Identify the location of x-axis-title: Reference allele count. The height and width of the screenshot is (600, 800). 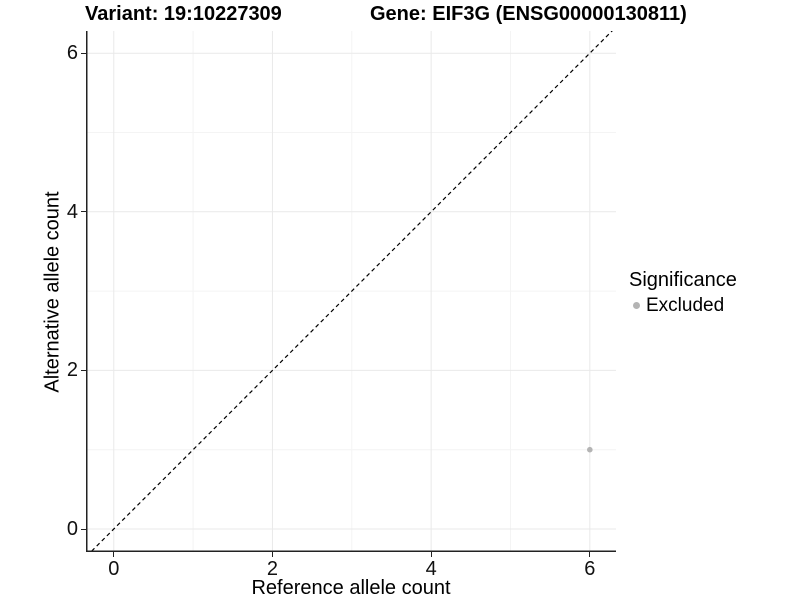
(351, 588).